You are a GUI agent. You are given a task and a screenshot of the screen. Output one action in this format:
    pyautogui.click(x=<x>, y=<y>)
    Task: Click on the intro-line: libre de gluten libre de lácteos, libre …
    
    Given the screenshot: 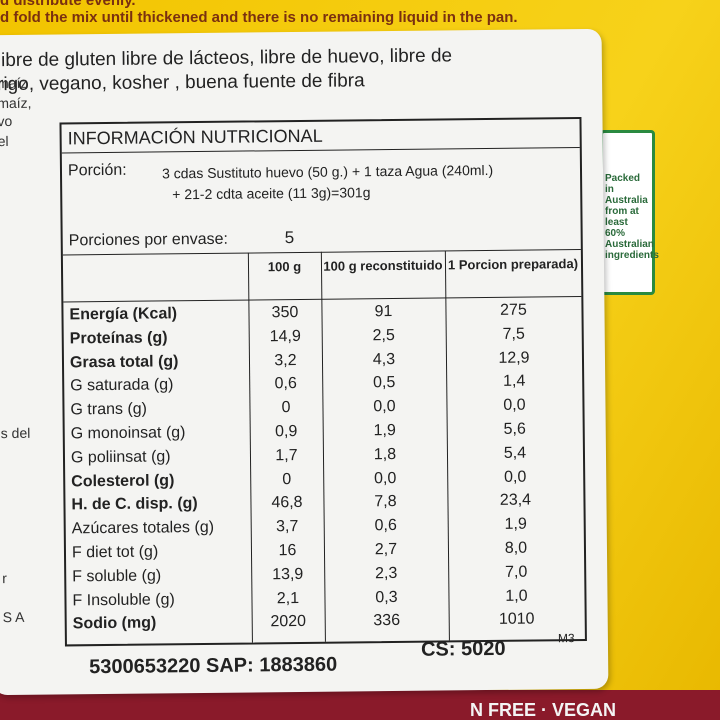 What is the action you would take?
    pyautogui.click(x=226, y=58)
    